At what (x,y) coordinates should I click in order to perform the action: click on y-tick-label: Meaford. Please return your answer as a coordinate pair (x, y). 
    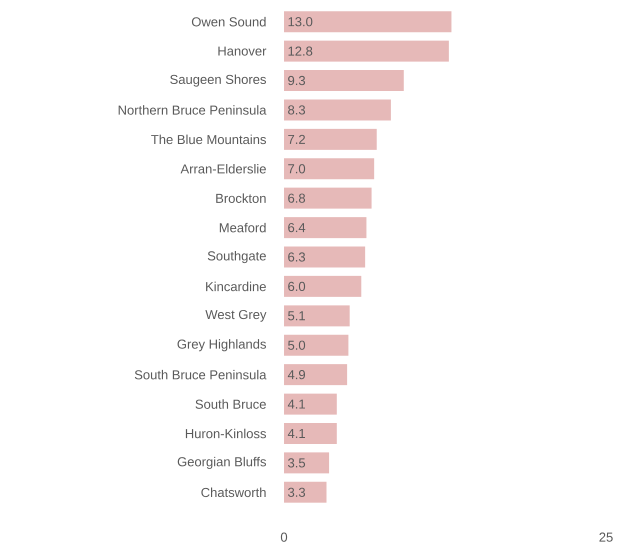
    Looking at the image, I should click on (243, 227).